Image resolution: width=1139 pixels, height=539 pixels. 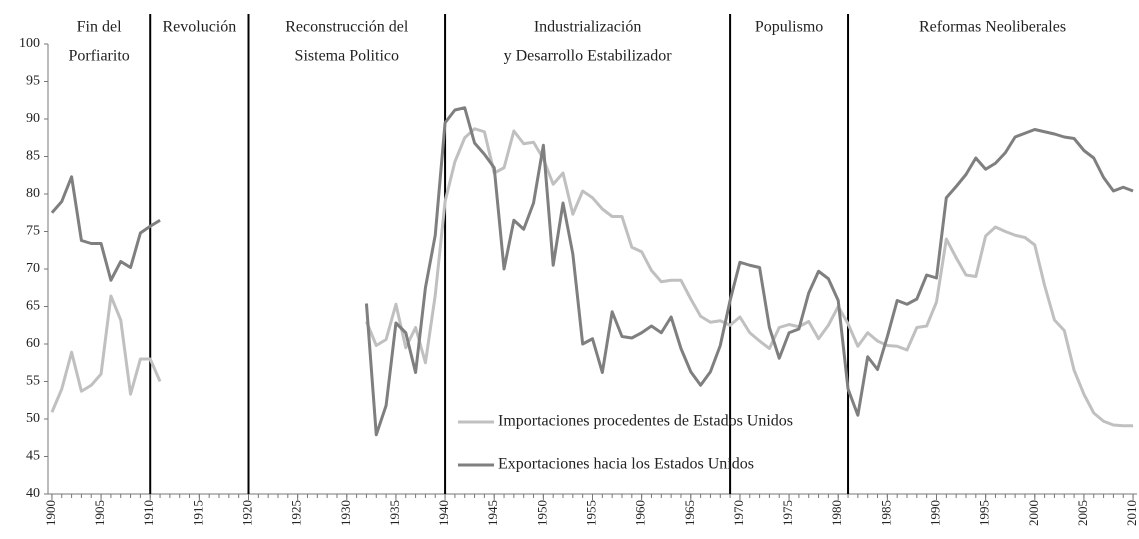 What do you see at coordinates (789, 27) in the screenshot?
I see `period-label: Populismo` at bounding box center [789, 27].